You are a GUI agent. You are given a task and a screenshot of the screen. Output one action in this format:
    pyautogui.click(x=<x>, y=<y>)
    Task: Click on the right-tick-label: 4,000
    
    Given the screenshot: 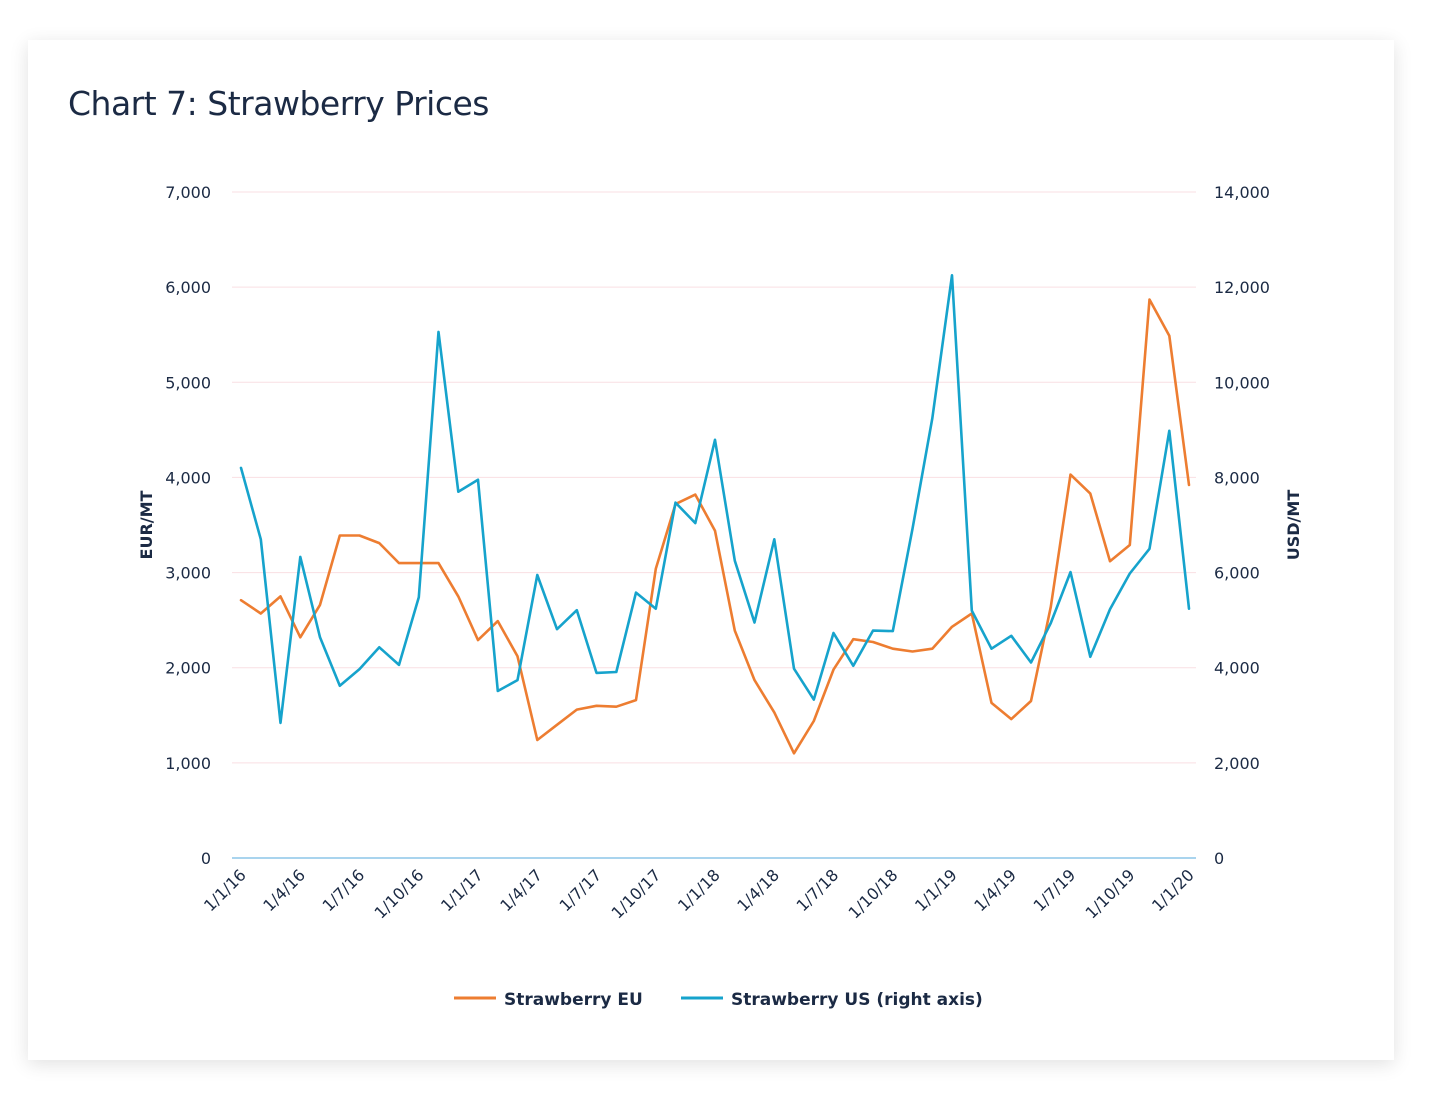 What is the action you would take?
    pyautogui.click(x=1237, y=668)
    